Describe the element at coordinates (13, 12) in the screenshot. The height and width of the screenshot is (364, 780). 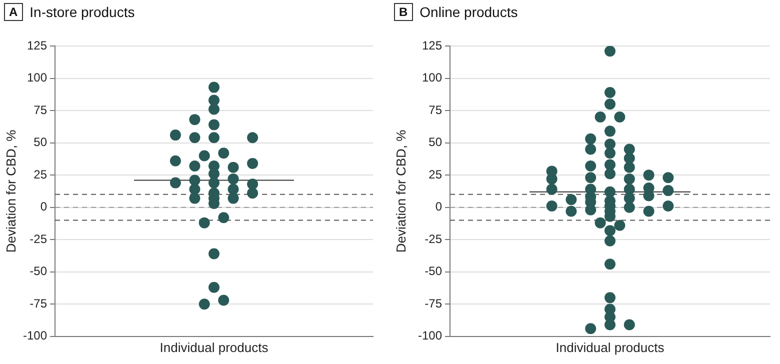
I see `text: A` at that location.